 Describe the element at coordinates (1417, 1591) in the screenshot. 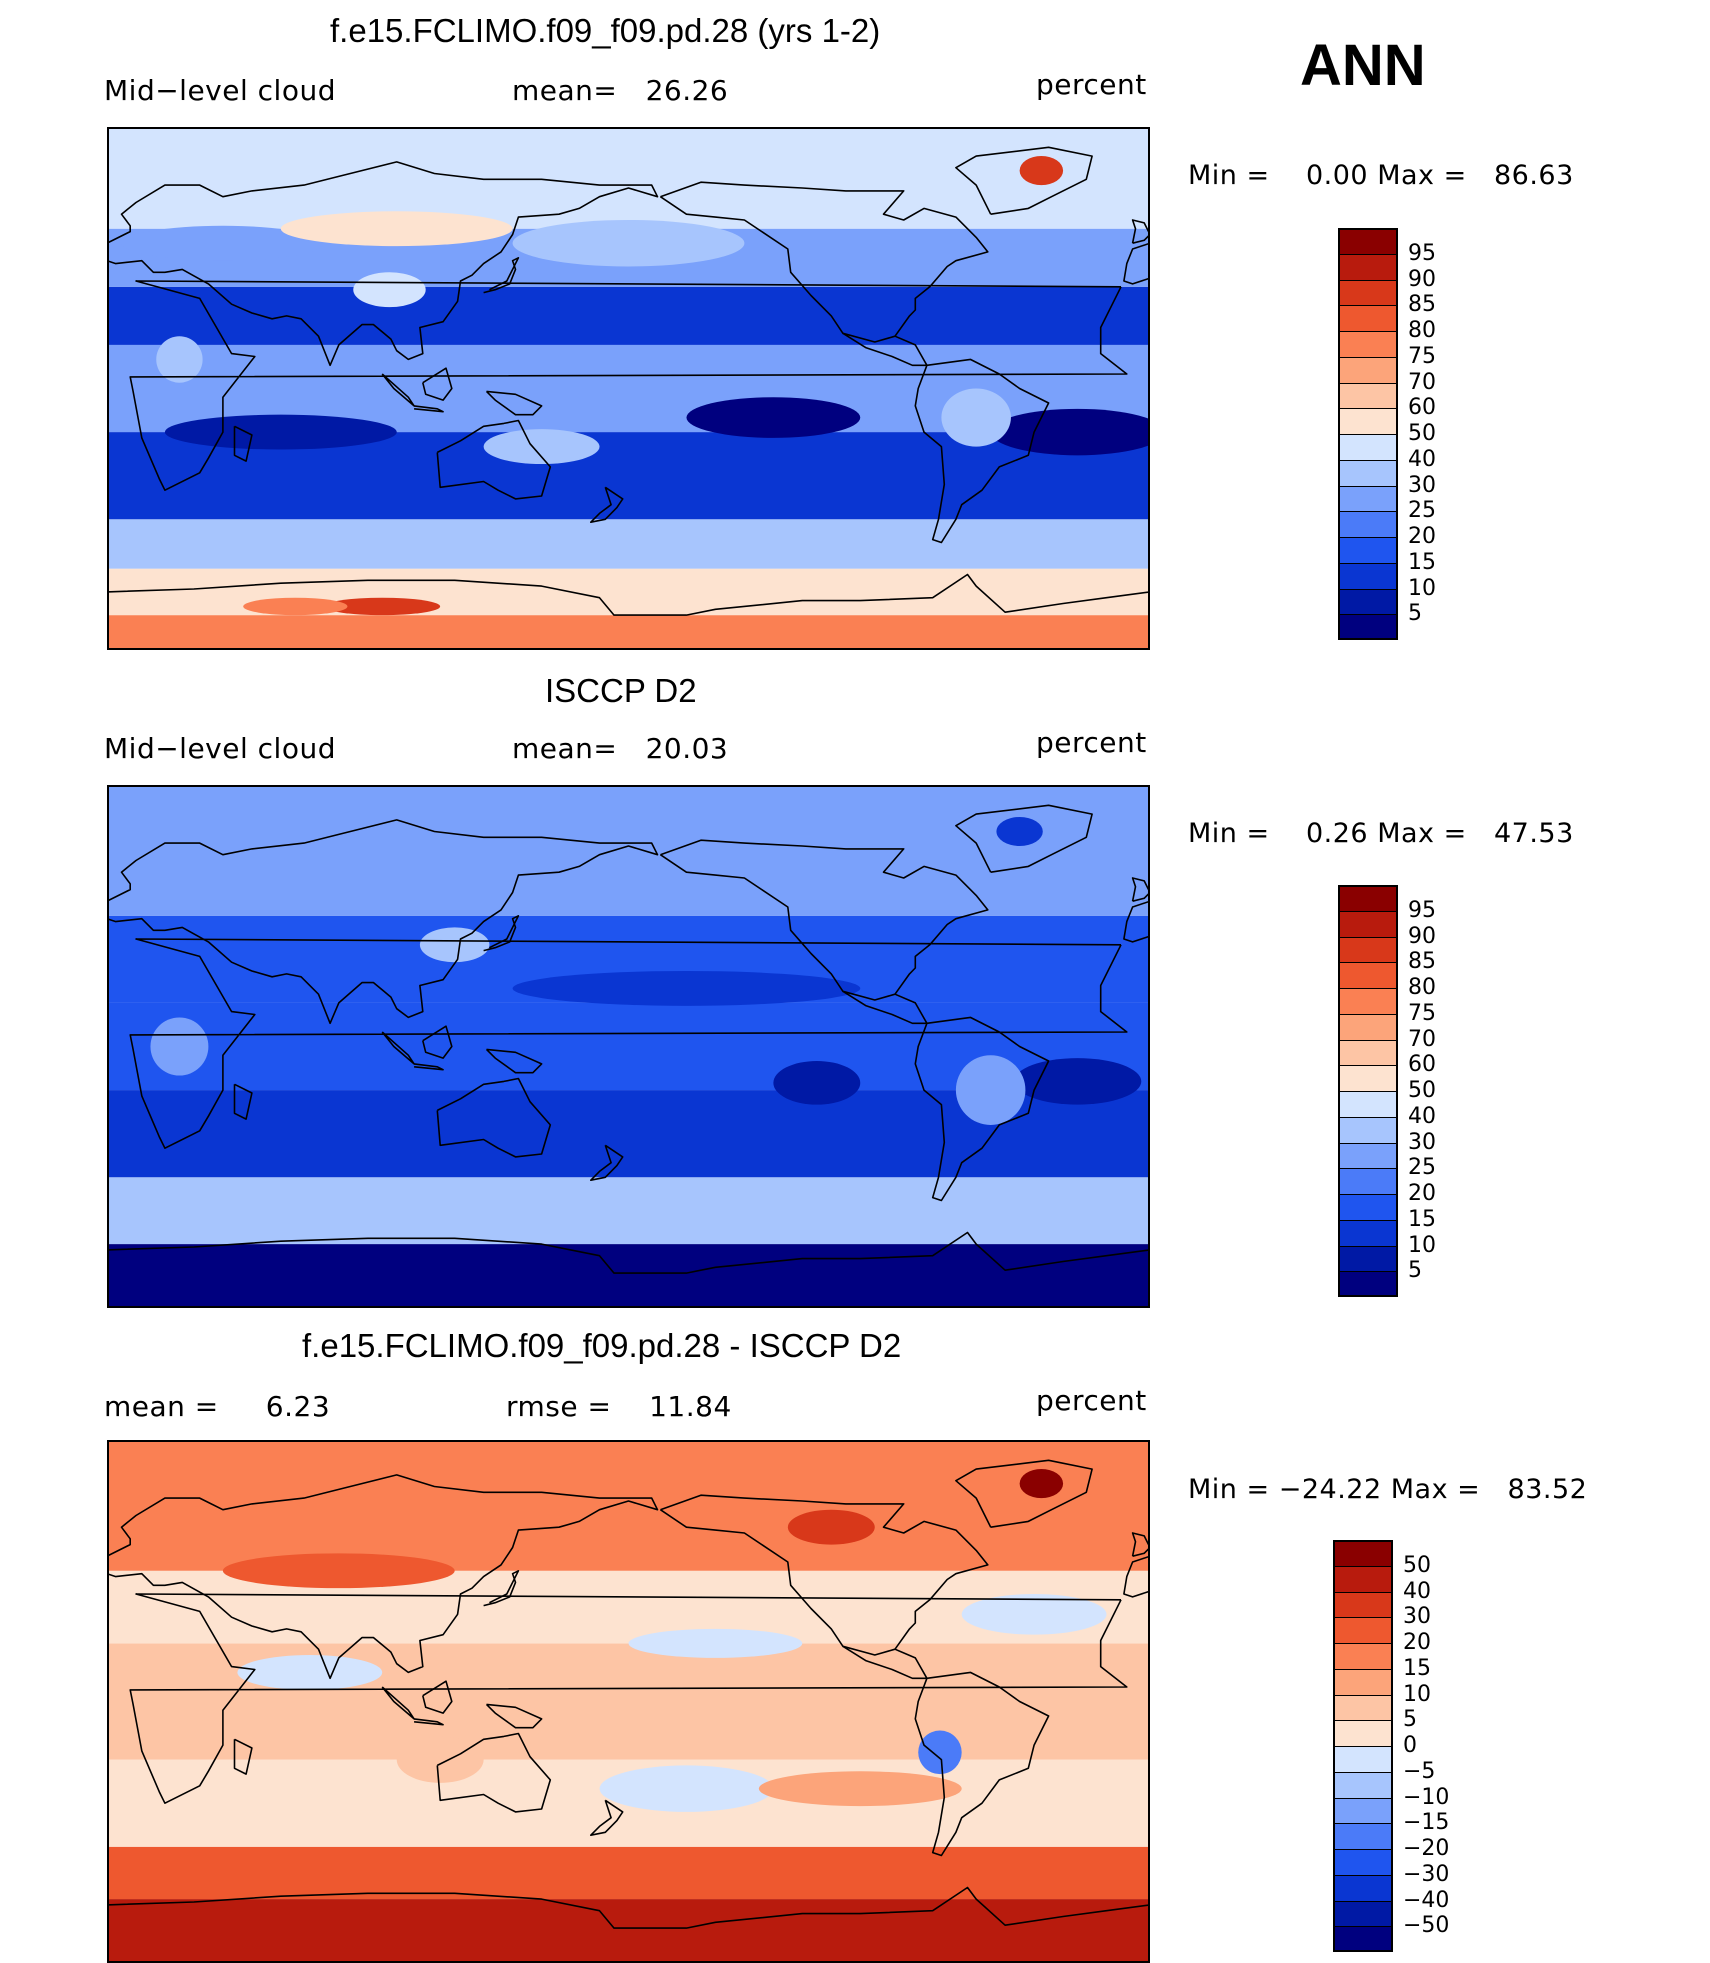

I see `colorbar-label: 40` at that location.